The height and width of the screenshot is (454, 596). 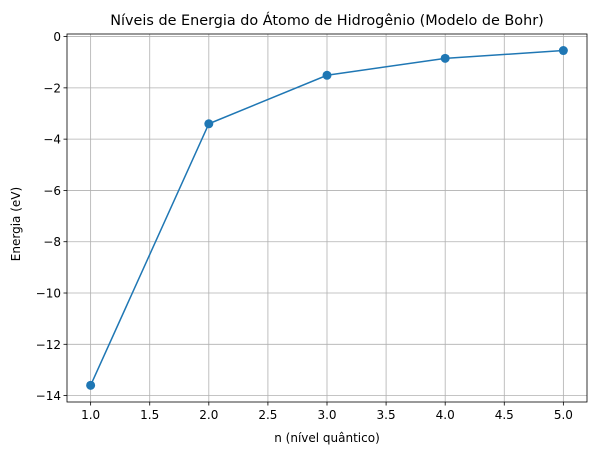 I want to click on x-tick-label: 4.0, so click(x=445, y=415).